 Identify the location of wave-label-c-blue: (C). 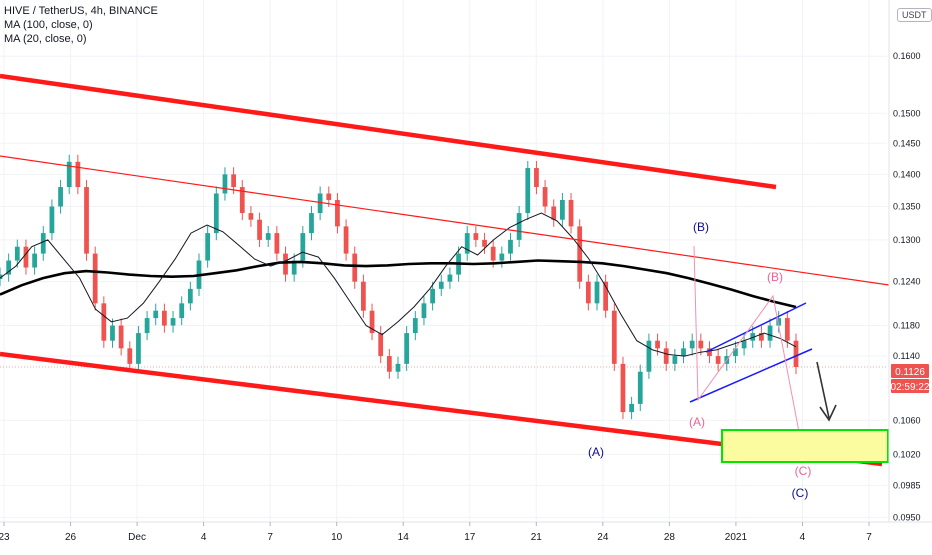
(800, 493).